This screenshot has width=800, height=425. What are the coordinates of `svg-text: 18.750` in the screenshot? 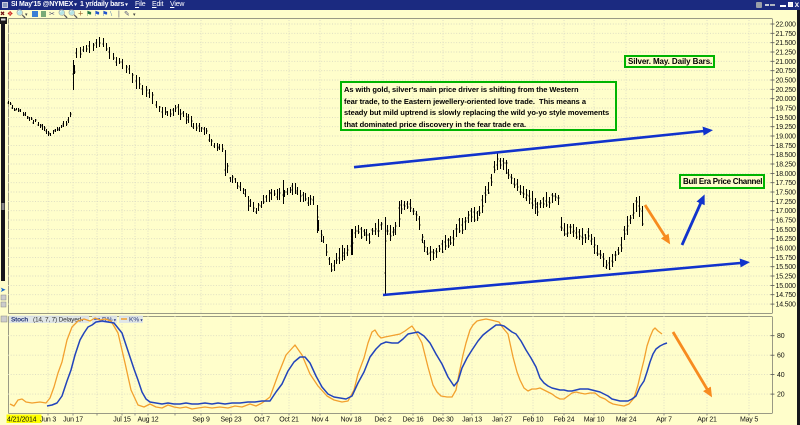 It's located at (786, 146).